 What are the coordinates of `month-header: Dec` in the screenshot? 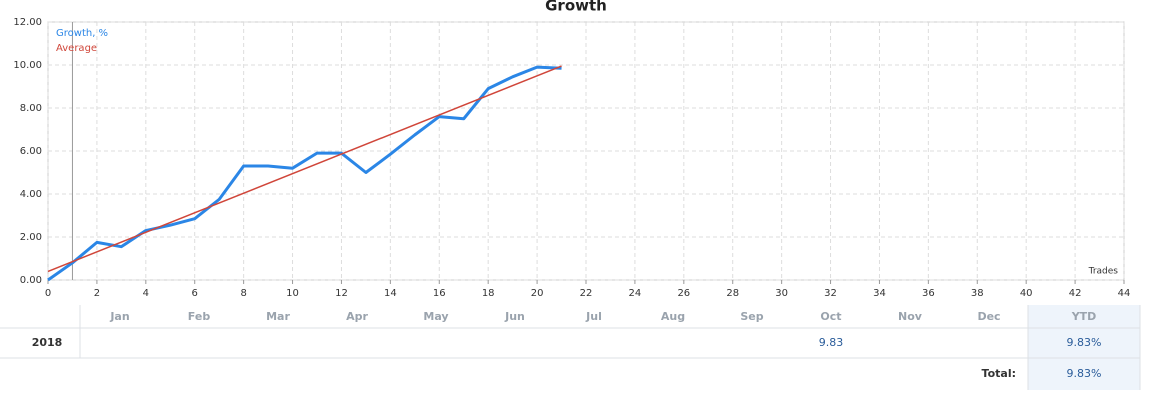 It's located at (988, 316).